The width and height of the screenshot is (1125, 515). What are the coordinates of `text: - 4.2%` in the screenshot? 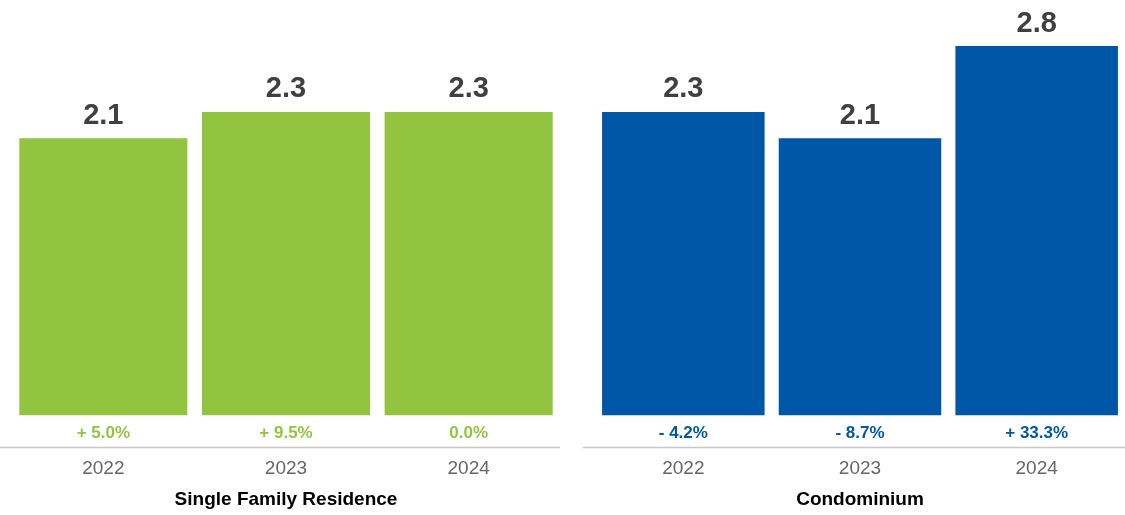 It's located at (683, 433).